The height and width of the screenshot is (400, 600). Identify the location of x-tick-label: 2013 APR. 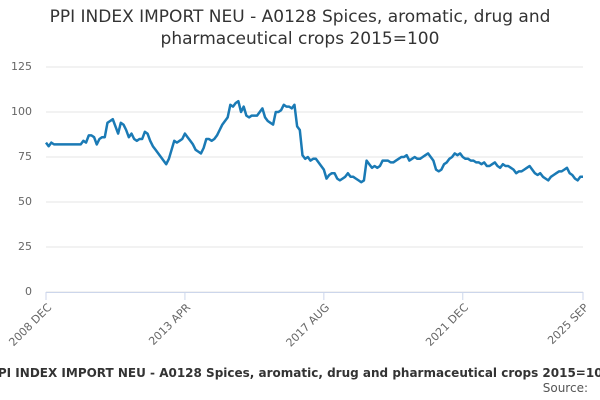
(169, 324).